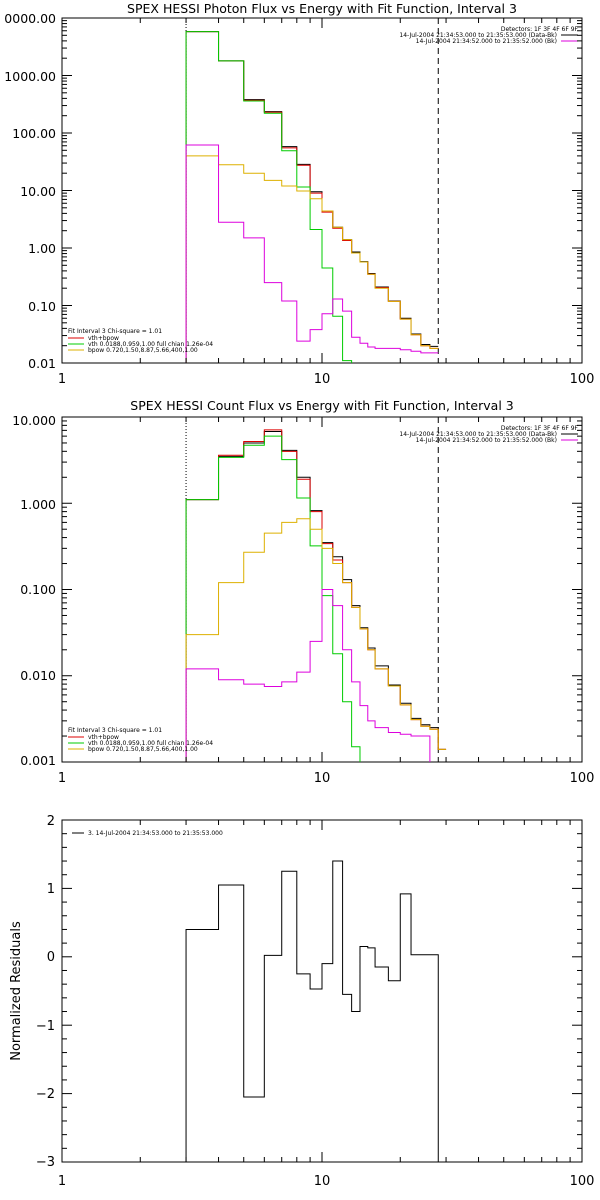 This screenshot has height=1200, width=600. What do you see at coordinates (30, 18) in the screenshot?
I see `y-tick-label: 0000.00` at bounding box center [30, 18].